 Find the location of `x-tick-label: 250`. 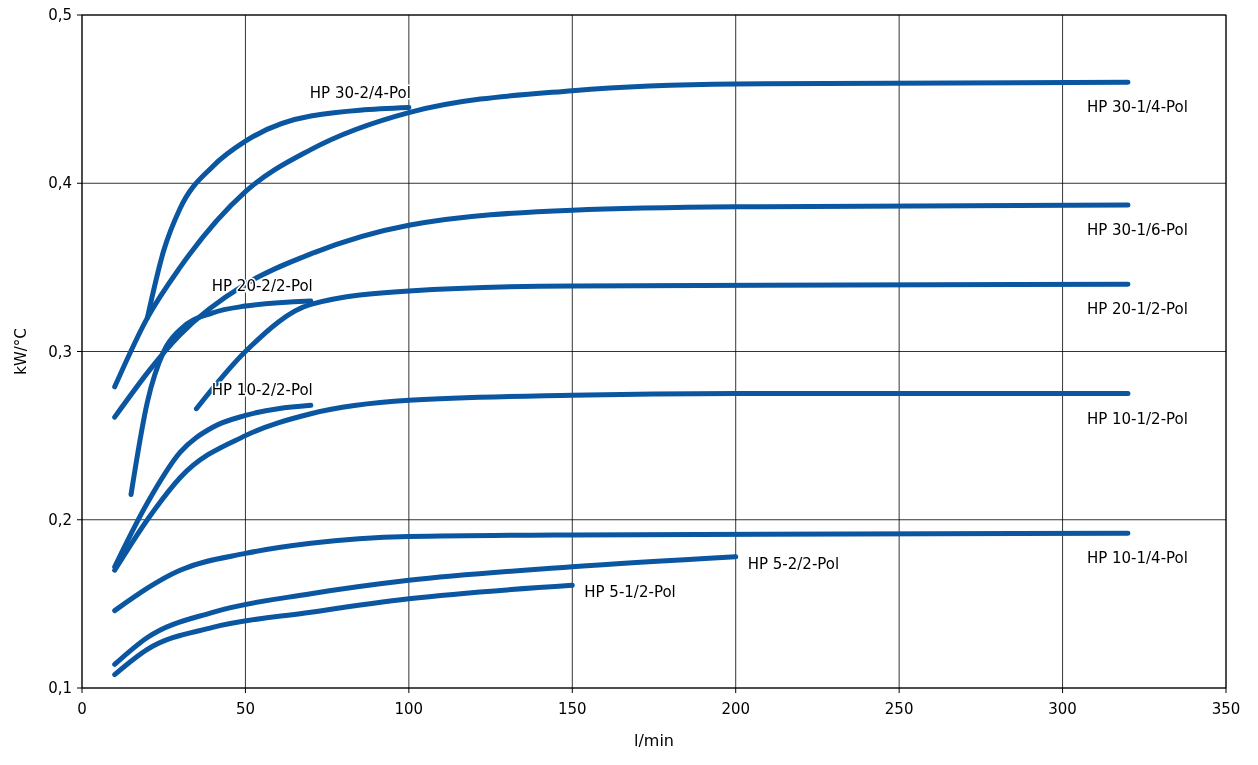

x-tick-label: 250 is located at coordinates (899, 709).